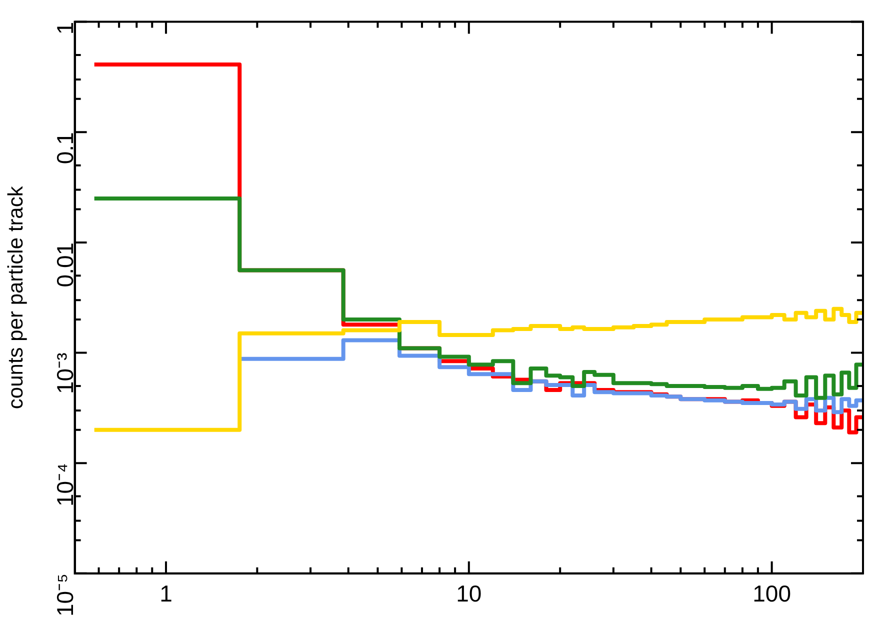 The width and height of the screenshot is (871, 623). I want to click on y-tick-label: 1, so click(65, 28).